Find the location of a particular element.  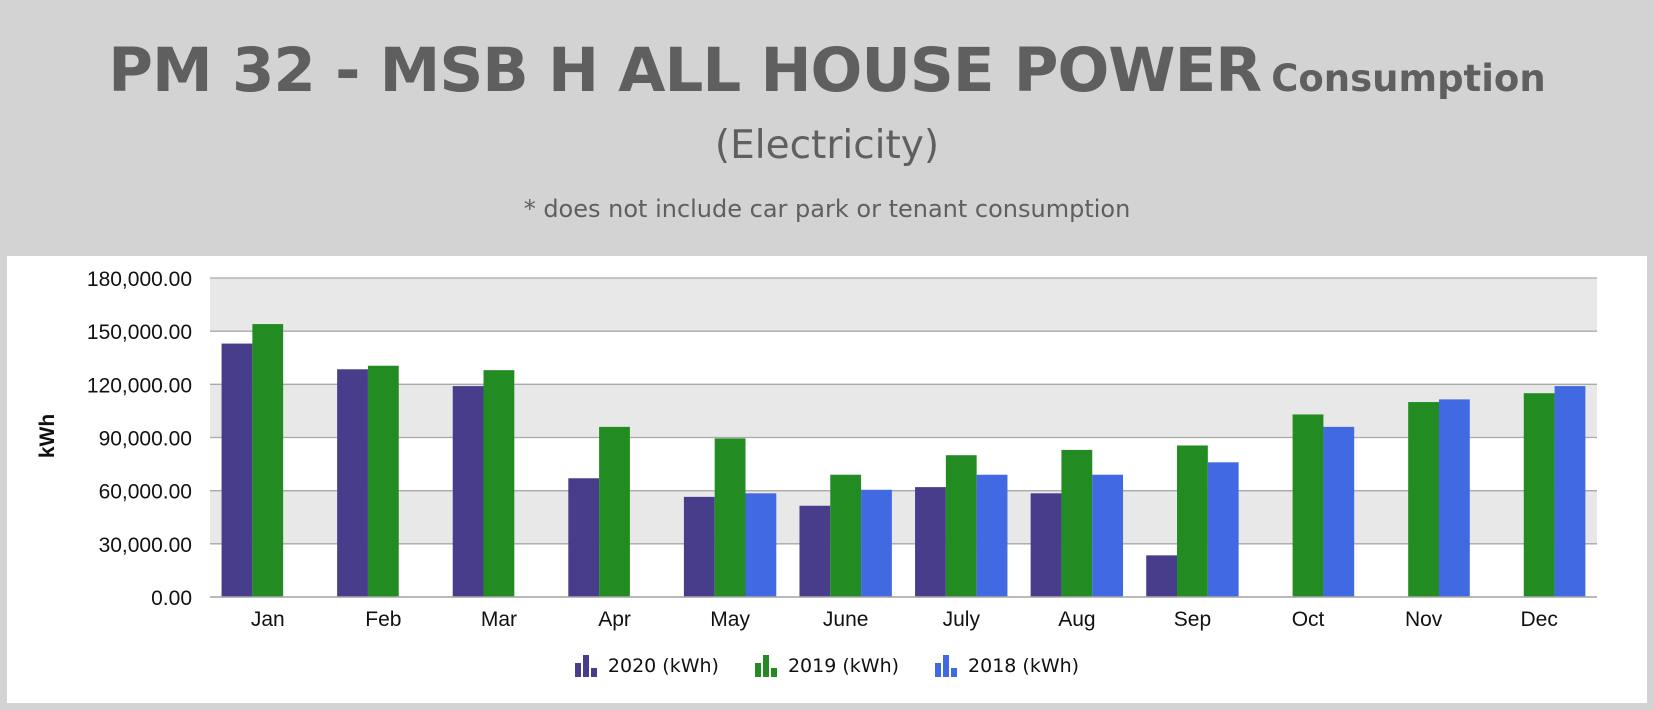

bar-2019-july is located at coordinates (961, 526).